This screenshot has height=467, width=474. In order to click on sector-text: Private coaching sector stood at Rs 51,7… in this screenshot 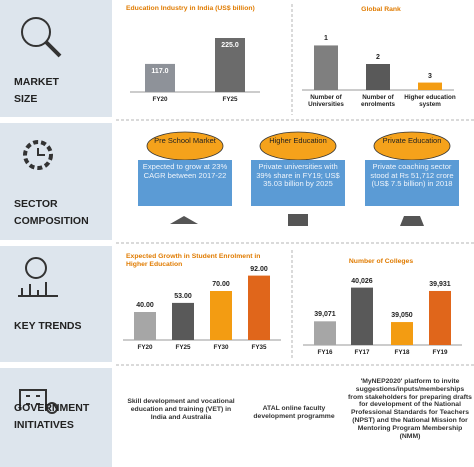, I will do `click(412, 175)`.